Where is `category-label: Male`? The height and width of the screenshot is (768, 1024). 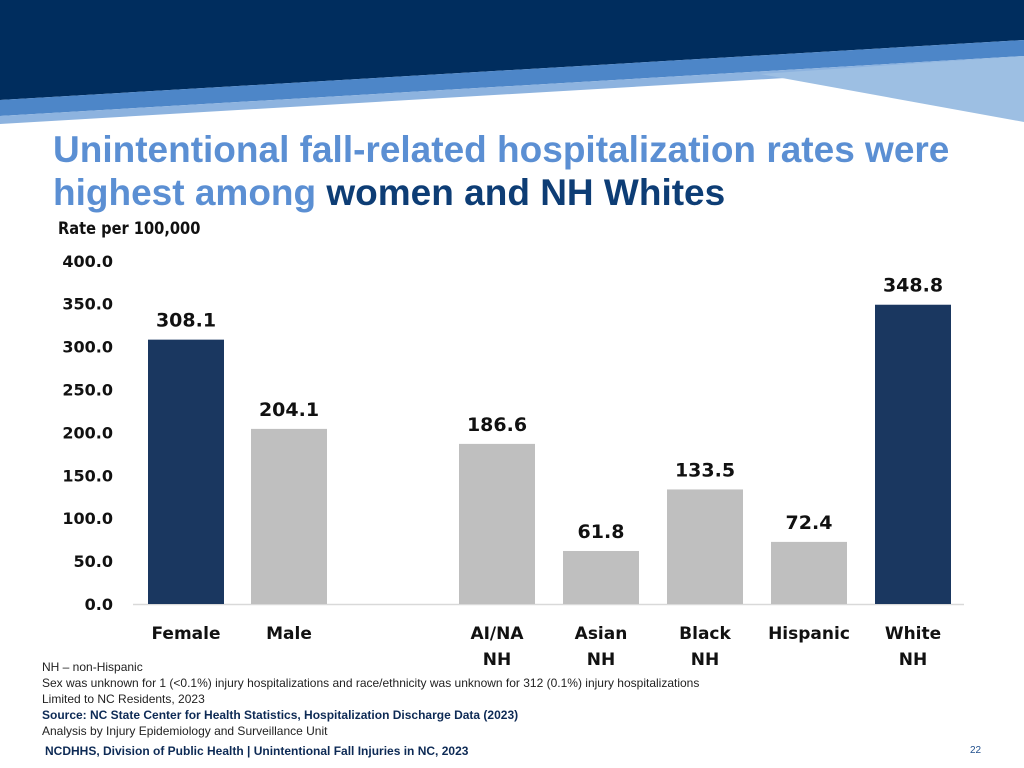
category-label: Male is located at coordinates (289, 634).